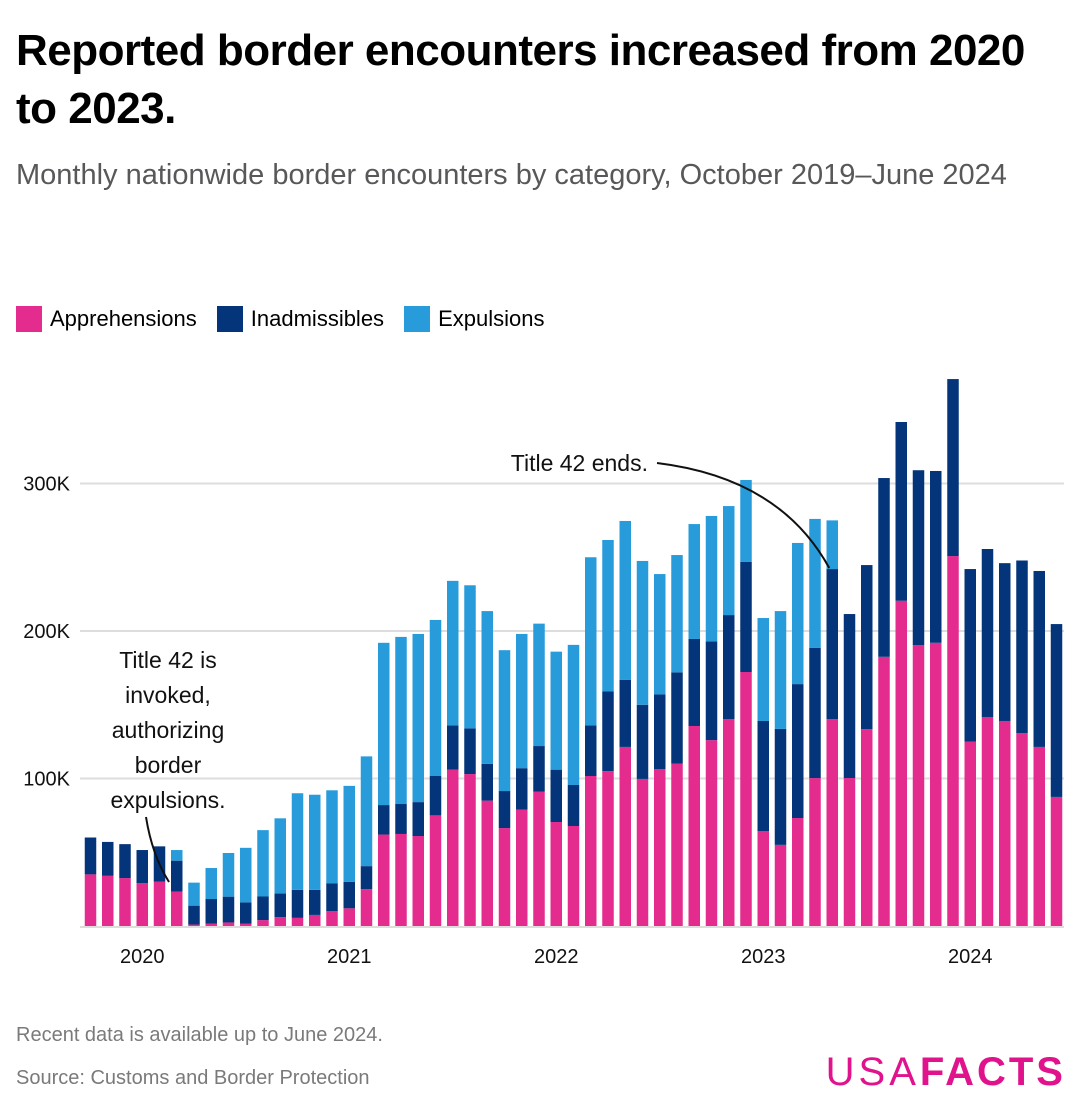  I want to click on annotation-line: Title 42 is, so click(168, 660).